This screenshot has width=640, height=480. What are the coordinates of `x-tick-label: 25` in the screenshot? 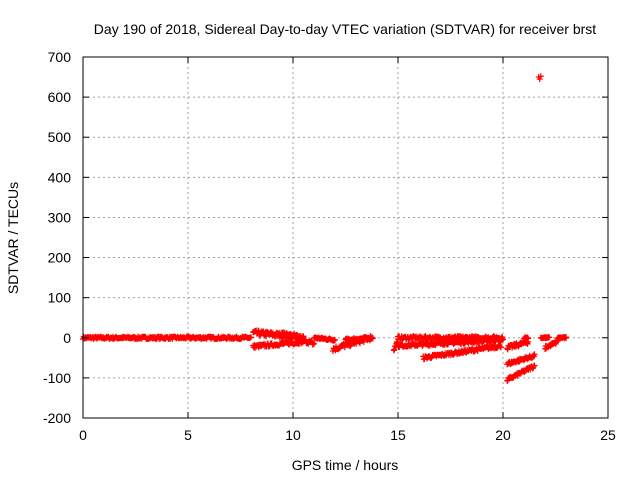 It's located at (608, 435).